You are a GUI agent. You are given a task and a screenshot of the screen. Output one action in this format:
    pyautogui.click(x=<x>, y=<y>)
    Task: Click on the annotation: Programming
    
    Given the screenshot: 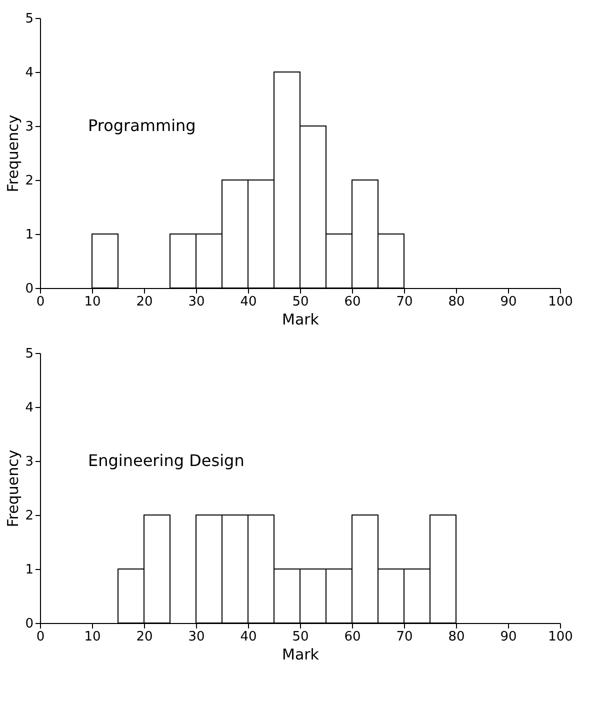 What is the action you would take?
    pyautogui.click(x=142, y=125)
    